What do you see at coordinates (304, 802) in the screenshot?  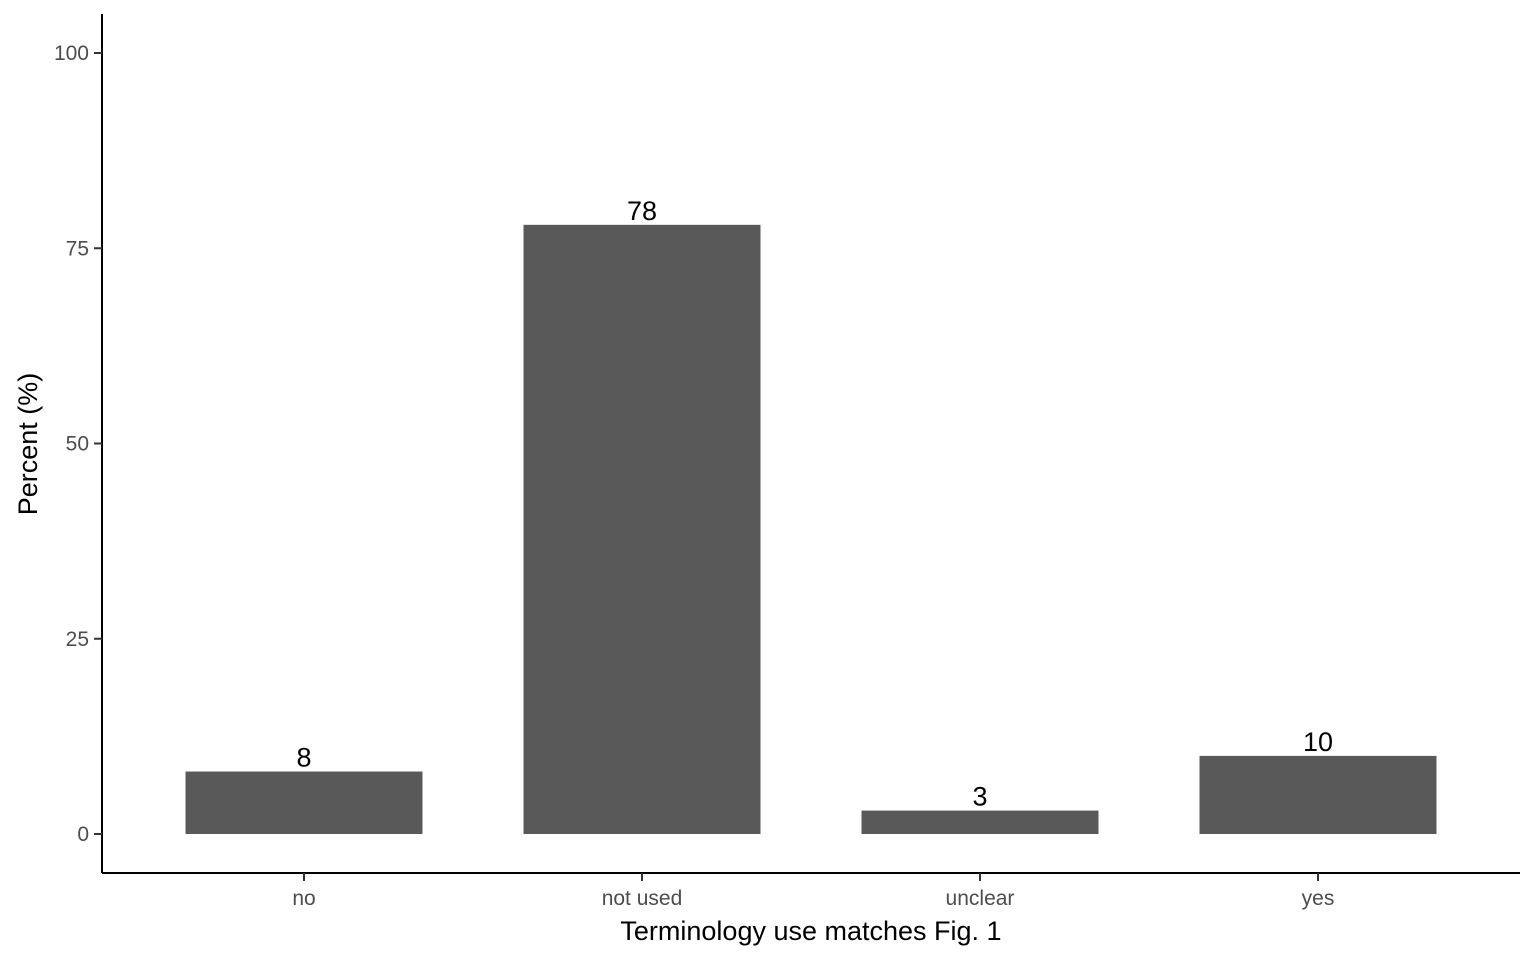 I see `bar-no` at bounding box center [304, 802].